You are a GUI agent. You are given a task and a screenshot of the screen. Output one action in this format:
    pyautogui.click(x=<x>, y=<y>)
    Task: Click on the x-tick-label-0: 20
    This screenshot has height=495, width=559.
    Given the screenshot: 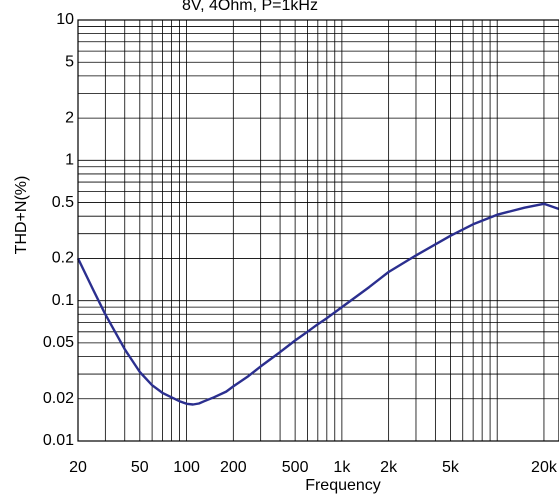 What is the action you would take?
    pyautogui.click(x=78, y=467)
    